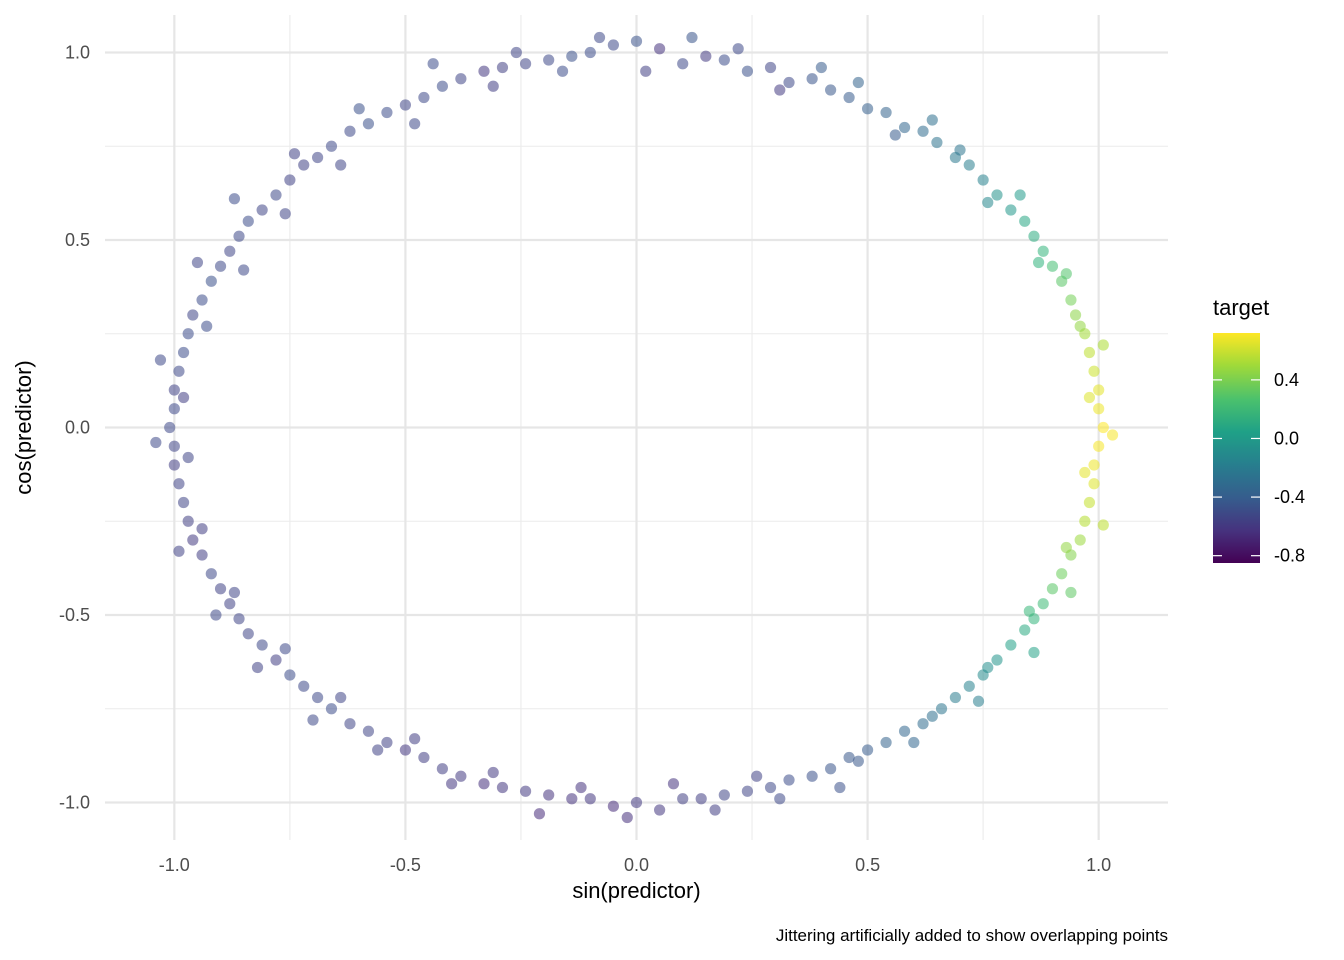 Image resolution: width=1344 pixels, height=960 pixels. Describe the element at coordinates (77, 240) in the screenshot. I see `y-tick-label: 0.5` at that location.